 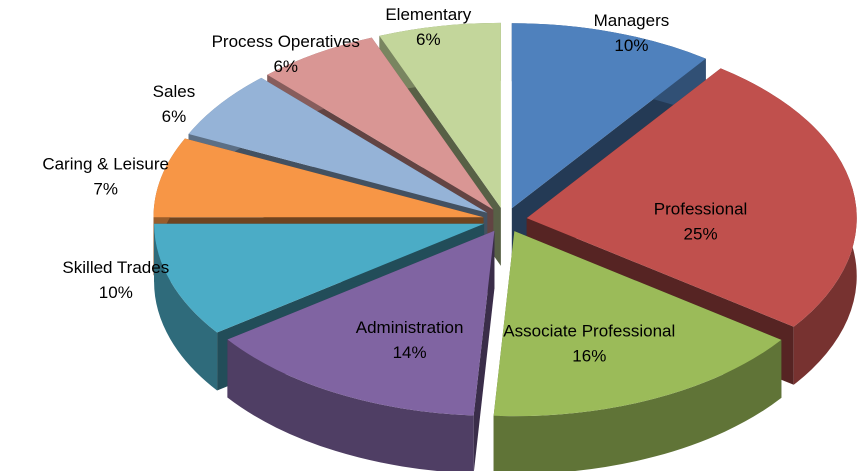 I want to click on slice-value-label: 25%, so click(x=701, y=234).